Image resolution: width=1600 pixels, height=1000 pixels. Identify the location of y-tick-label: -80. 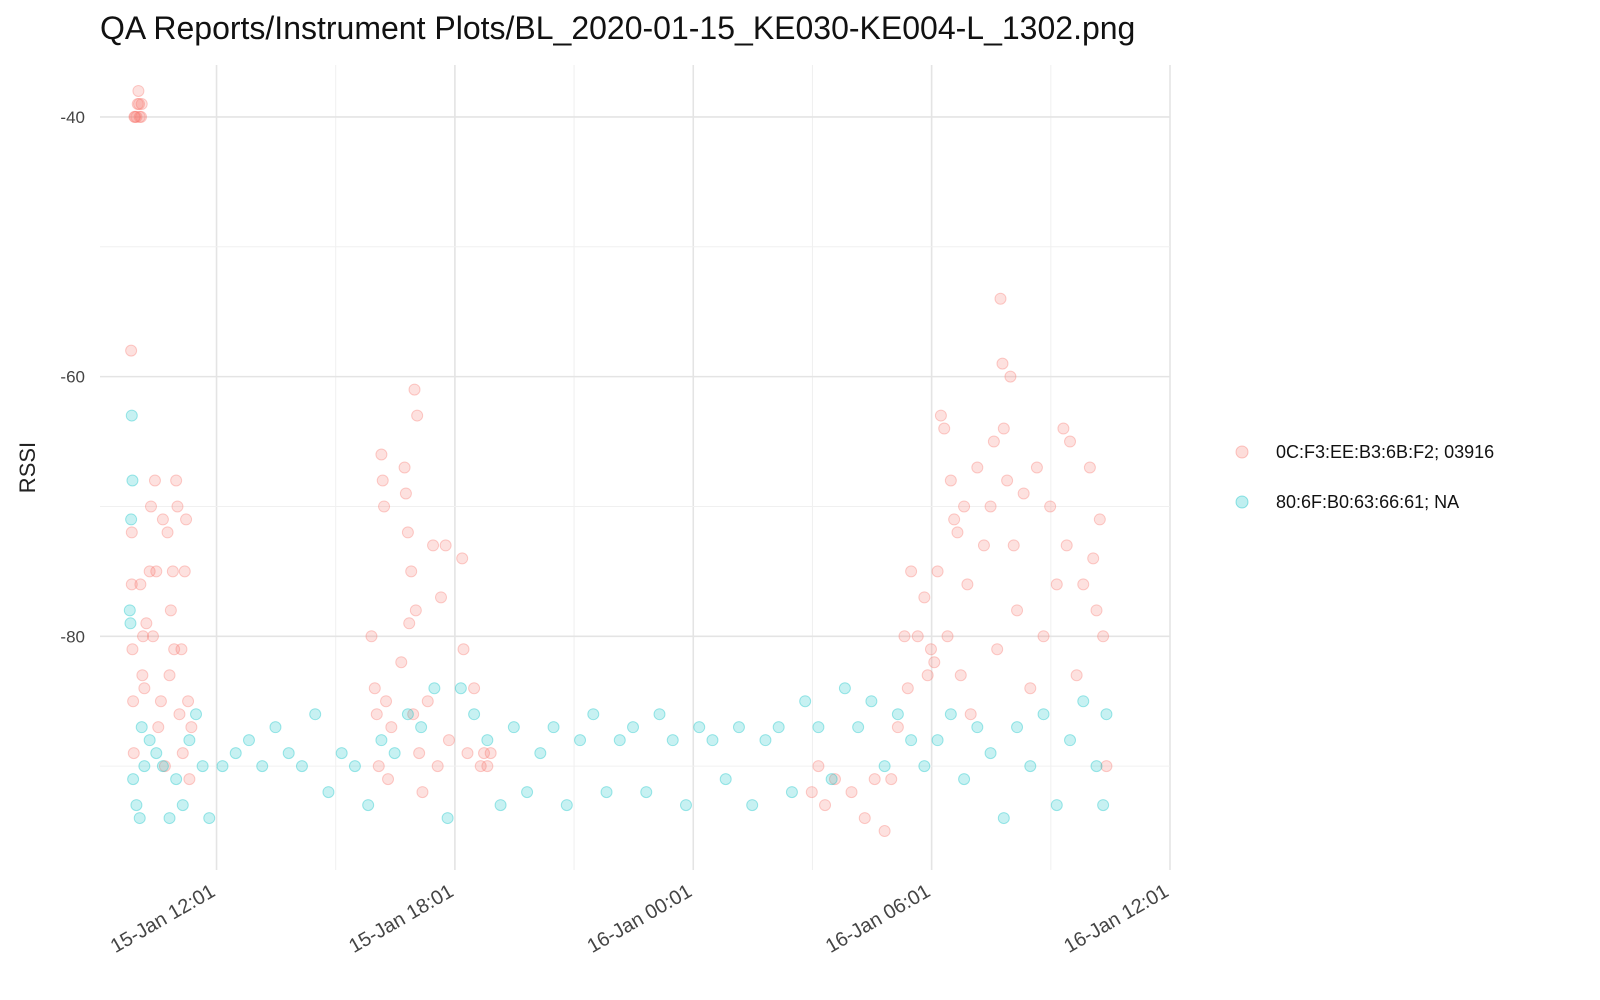
(72, 636).